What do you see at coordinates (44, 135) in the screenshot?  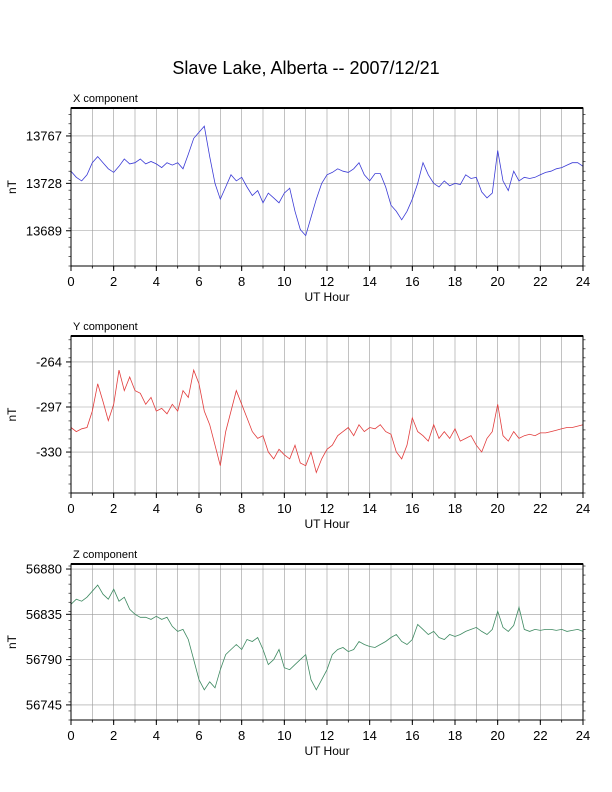 I see `y-tick-label: 13767` at bounding box center [44, 135].